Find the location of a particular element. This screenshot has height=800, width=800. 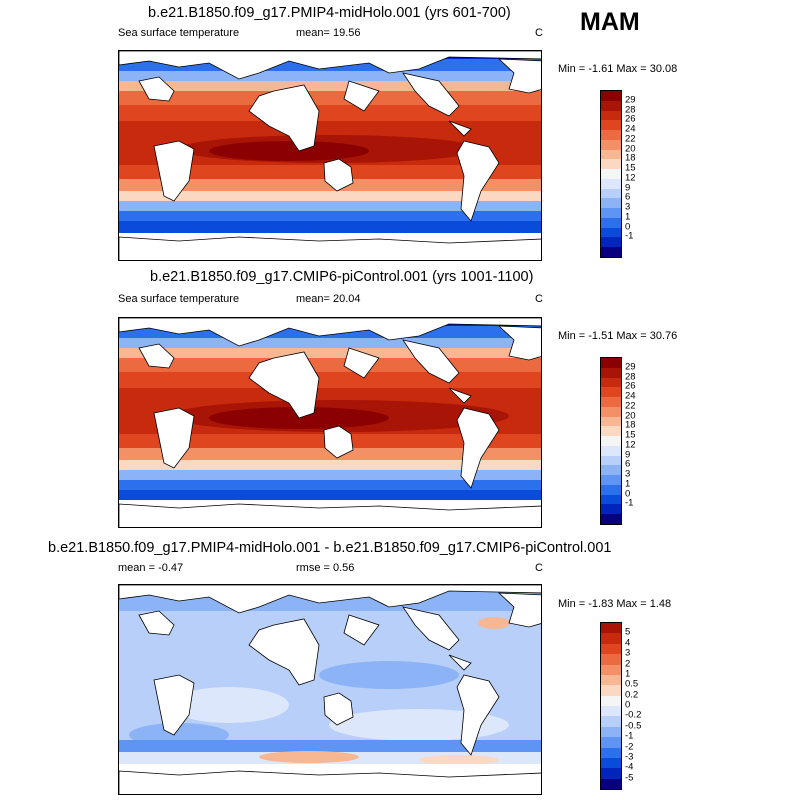

panel1-mean-label: mean= 19.56 is located at coordinates (328, 33).